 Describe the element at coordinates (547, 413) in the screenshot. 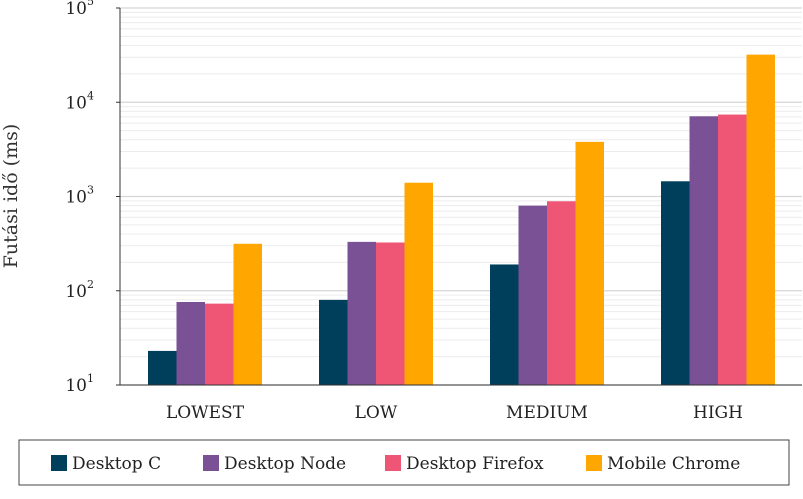

I see `x-category-label: MEDIUM` at that location.